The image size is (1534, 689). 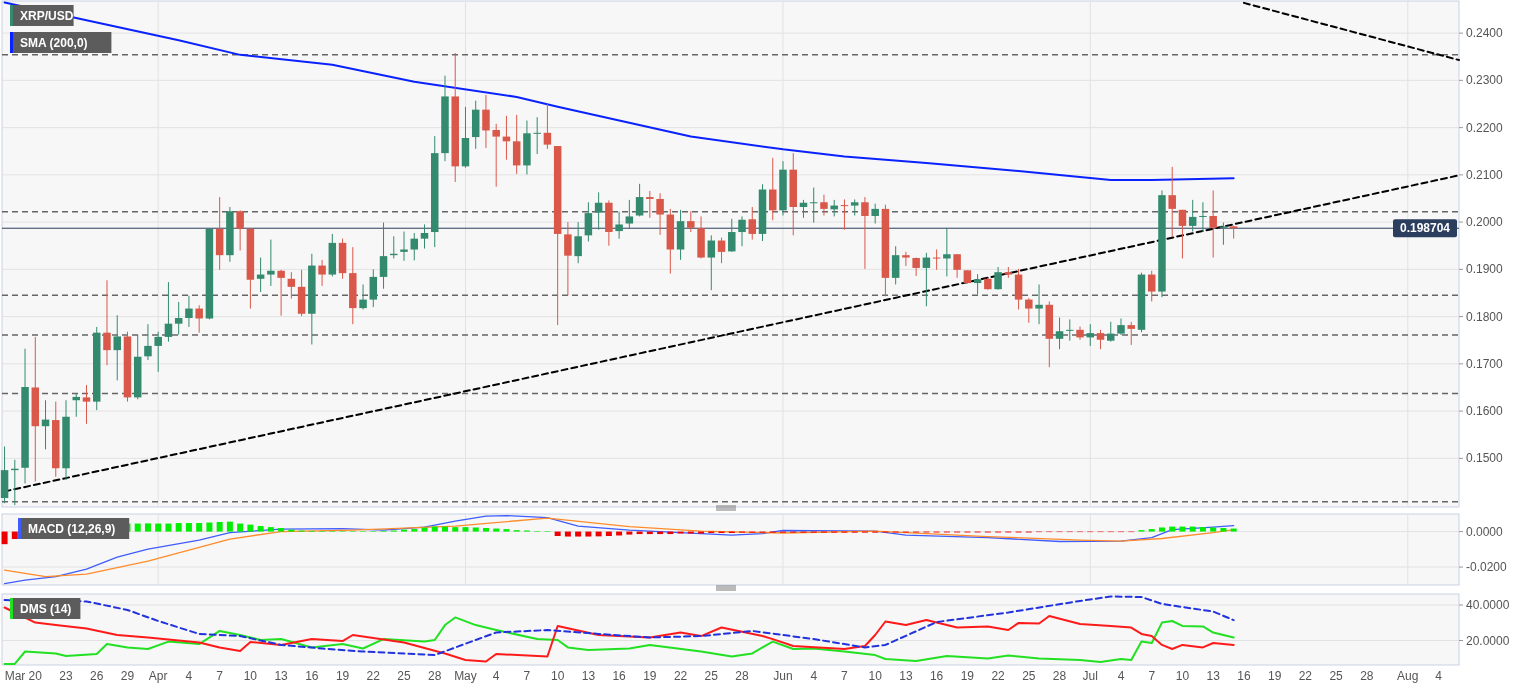 I want to click on x-tick-label: Jul, so click(x=1090, y=676).